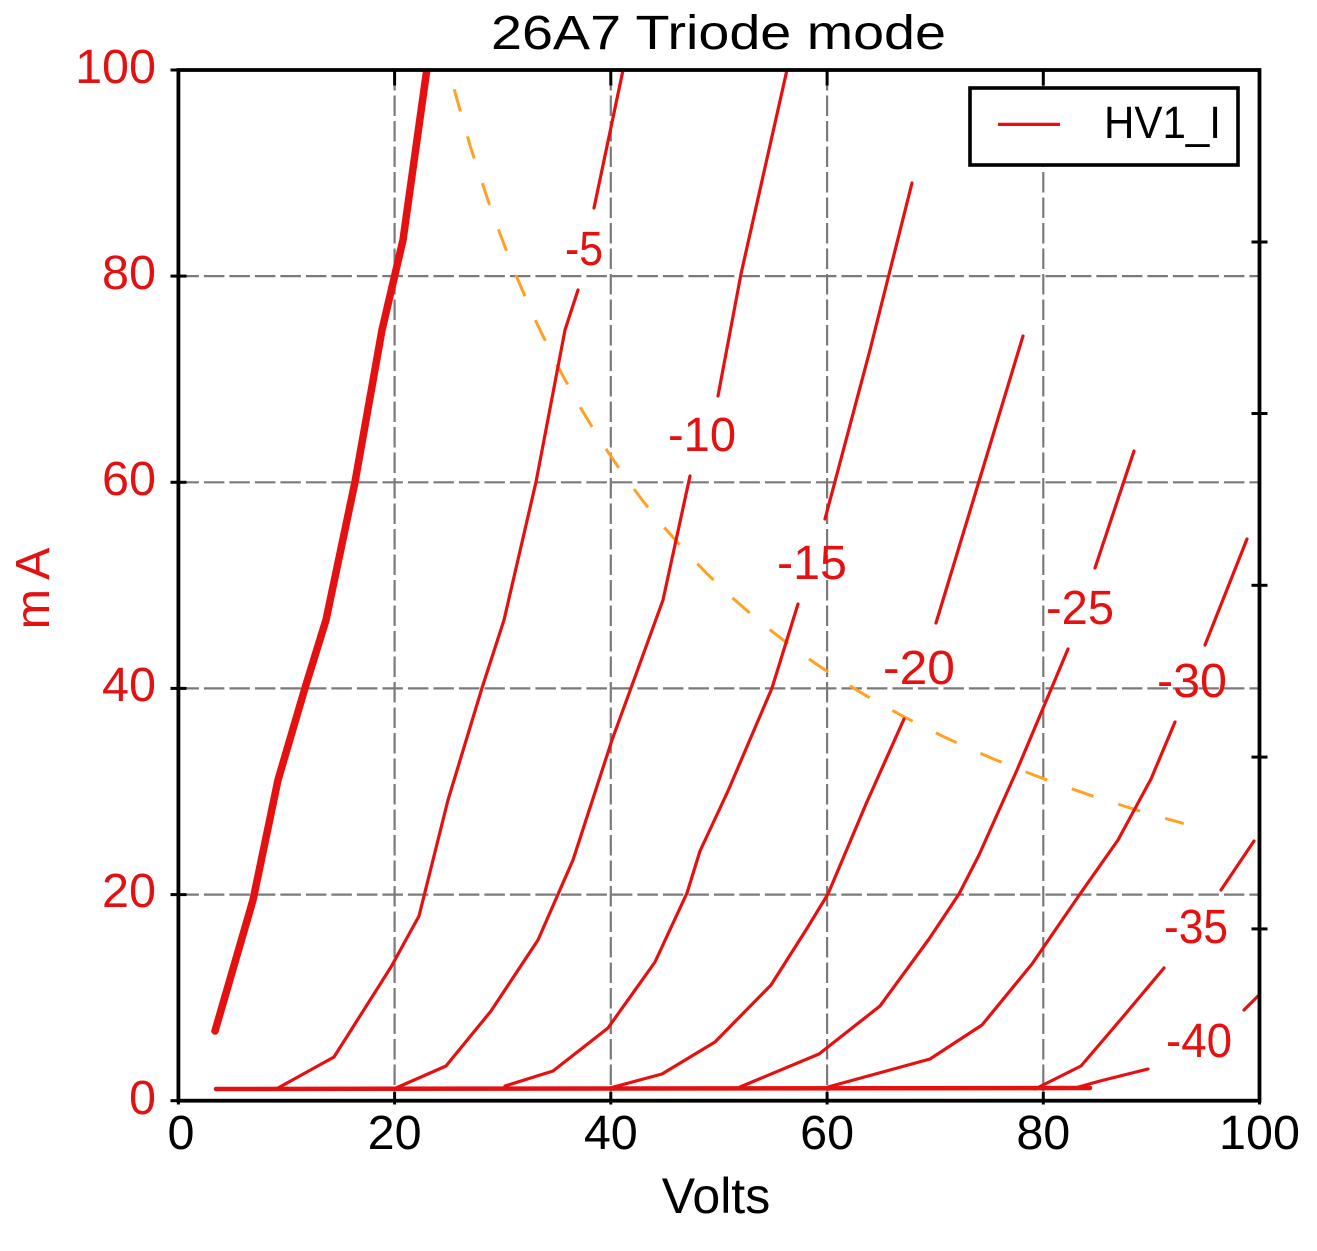  Describe the element at coordinates (584, 249) in the screenshot. I see `svg-text: -5` at that location.